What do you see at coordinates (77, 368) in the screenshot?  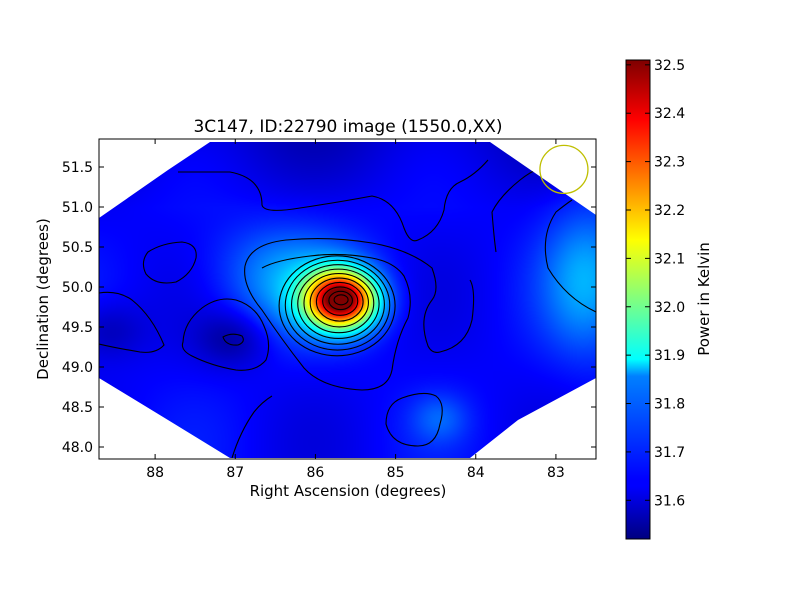 I see `y-tick-label: 49.0` at bounding box center [77, 368].